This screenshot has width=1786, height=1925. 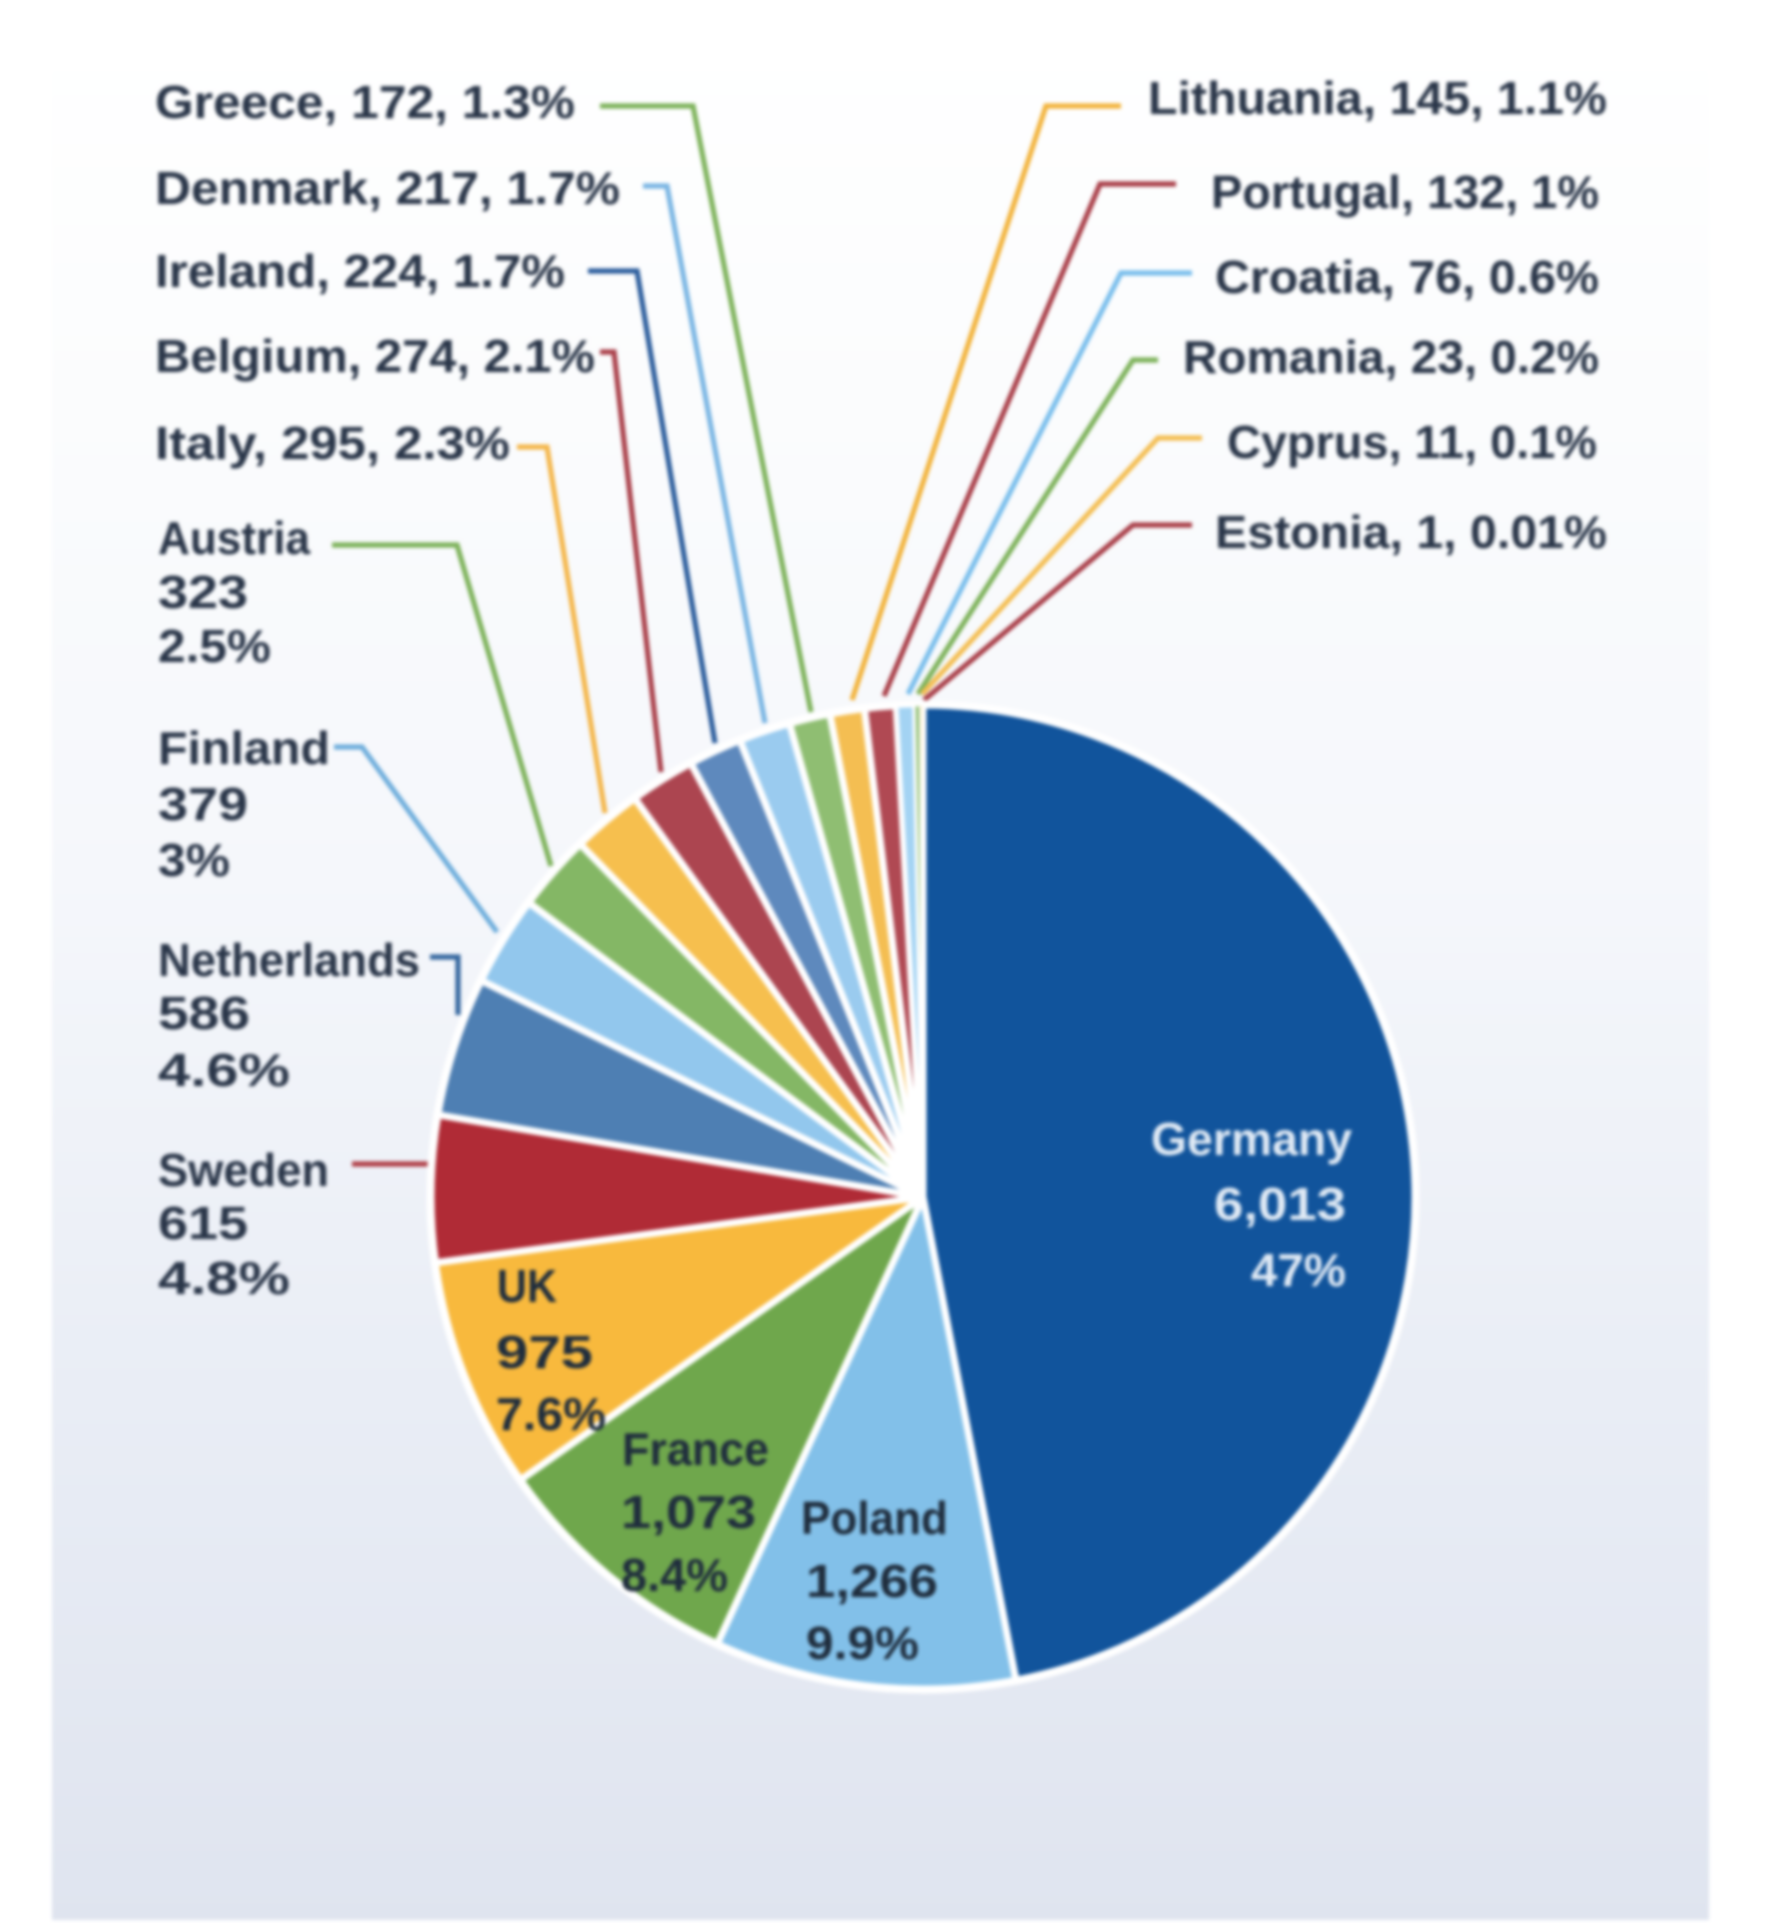 What do you see at coordinates (872, 1581) in the screenshot?
I see `svg-text: 1,266` at bounding box center [872, 1581].